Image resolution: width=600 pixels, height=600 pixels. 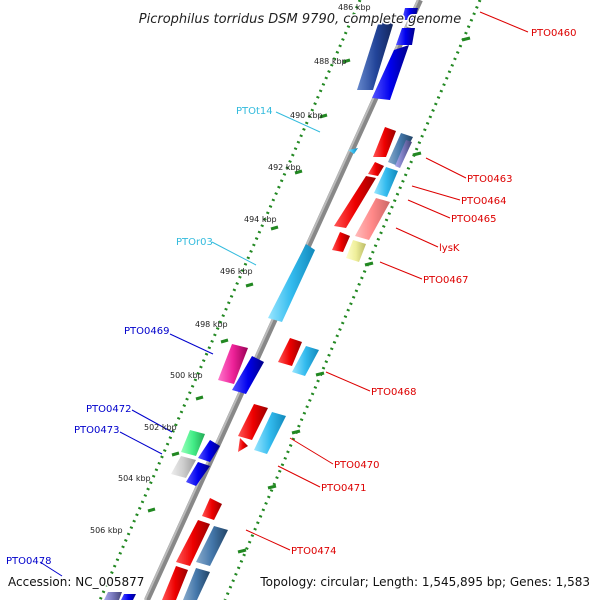 What do you see at coordinates (108, 409) in the screenshot?
I see `gene-label: PTO0472` at bounding box center [108, 409].